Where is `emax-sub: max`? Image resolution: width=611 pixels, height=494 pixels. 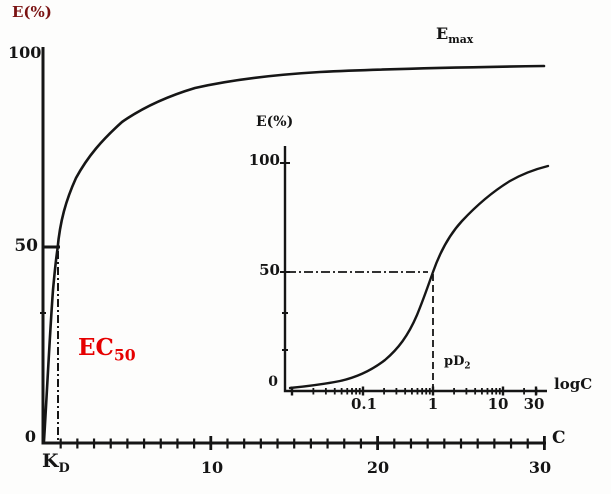
emax-sub: max is located at coordinates (461, 40).